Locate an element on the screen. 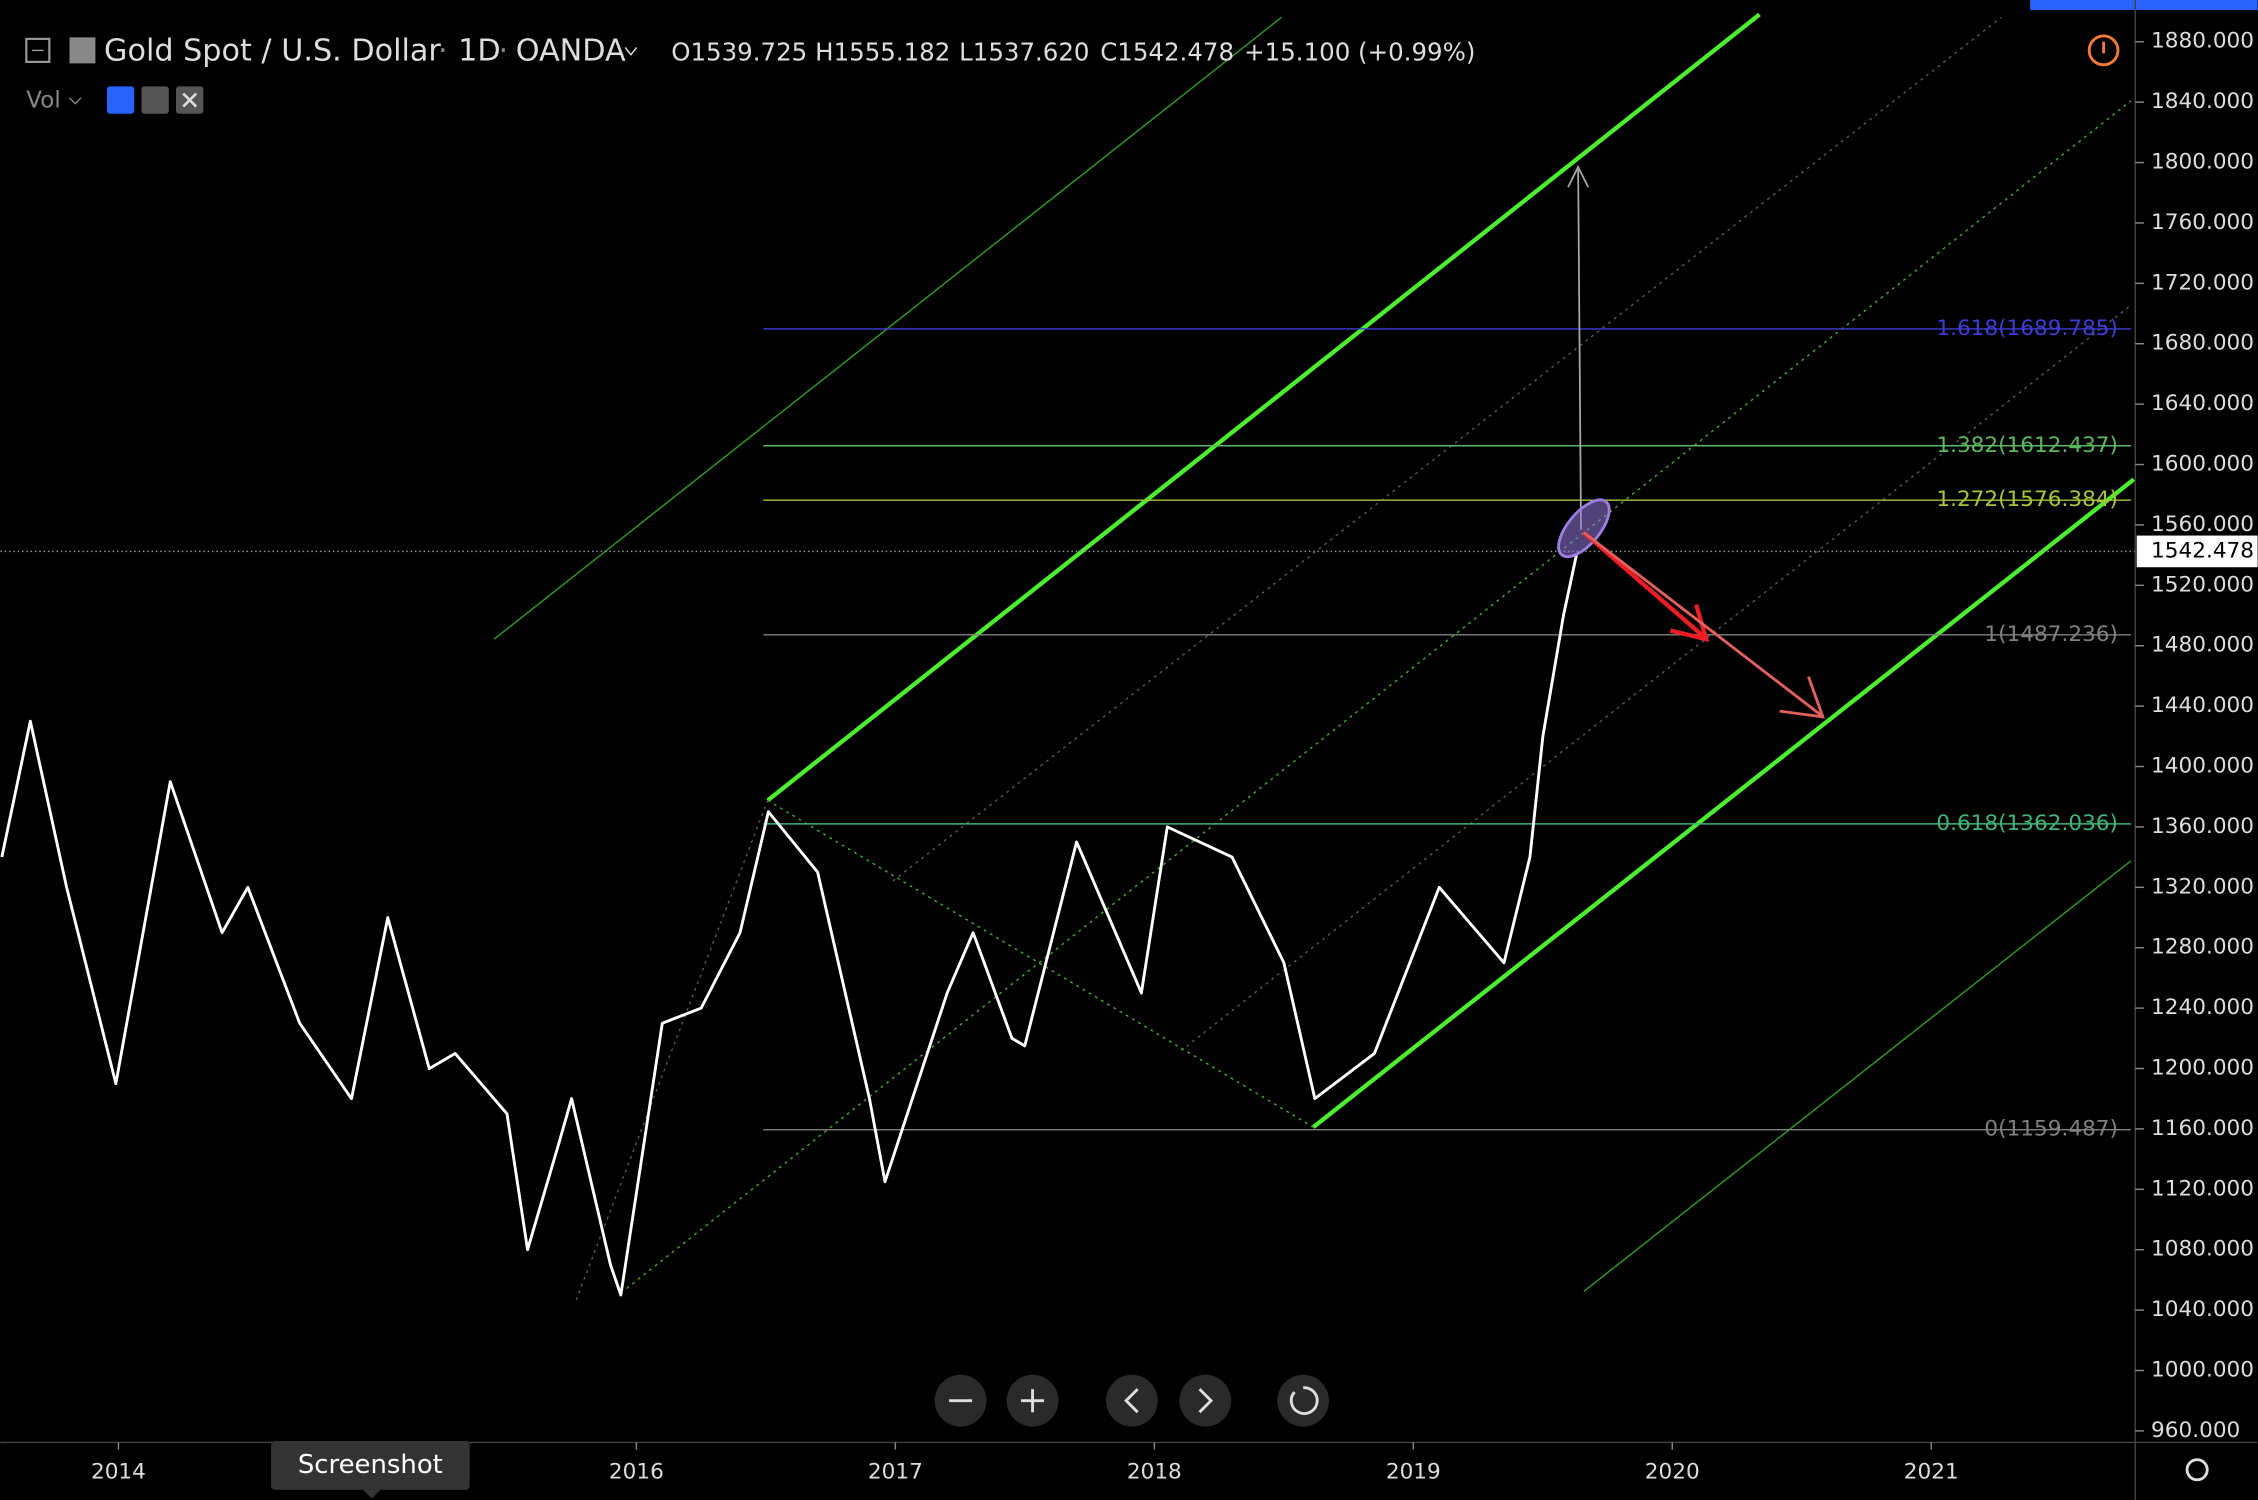 Image resolution: width=2258 pixels, height=1500 pixels. y-tick-label: 1080.000 is located at coordinates (2202, 1249).